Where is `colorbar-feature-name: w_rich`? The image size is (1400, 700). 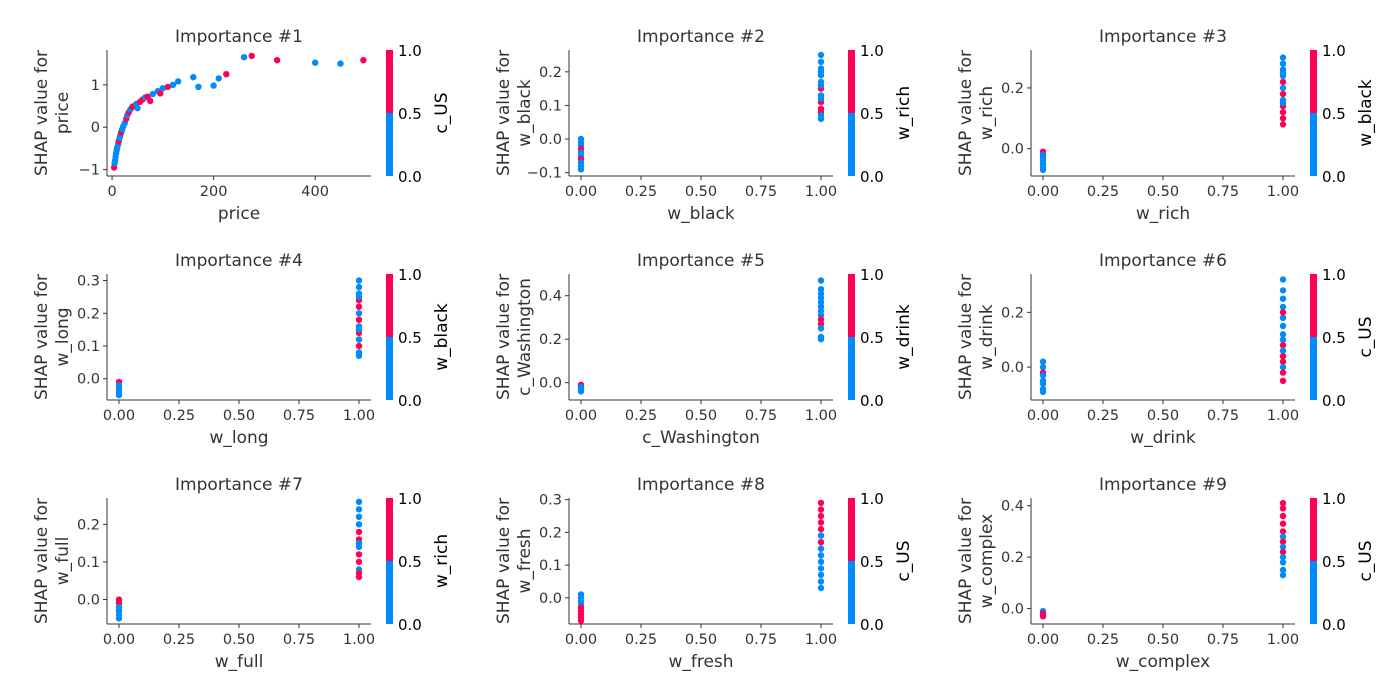 colorbar-feature-name: w_rich is located at coordinates (442, 561).